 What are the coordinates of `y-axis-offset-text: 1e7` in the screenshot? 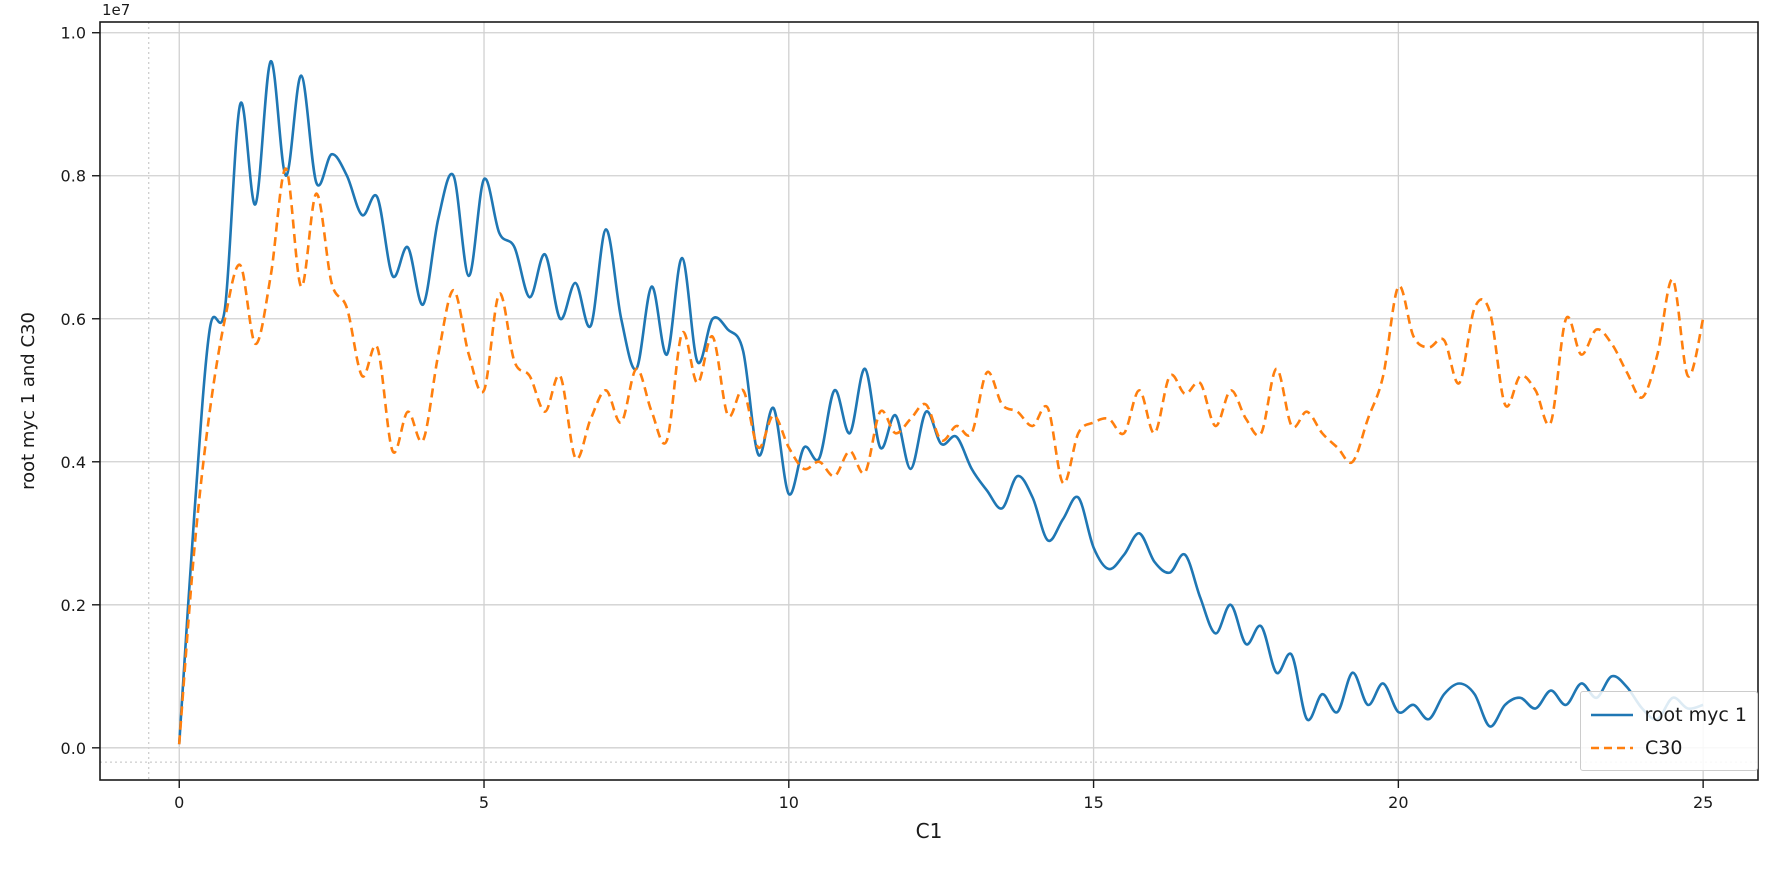 It's located at (116, 10).